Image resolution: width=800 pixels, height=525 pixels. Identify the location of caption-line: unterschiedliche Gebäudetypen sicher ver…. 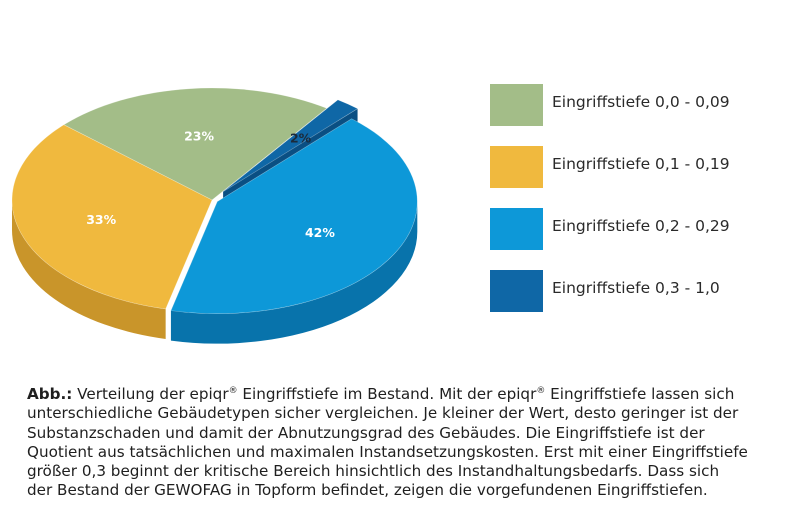
(383, 413).